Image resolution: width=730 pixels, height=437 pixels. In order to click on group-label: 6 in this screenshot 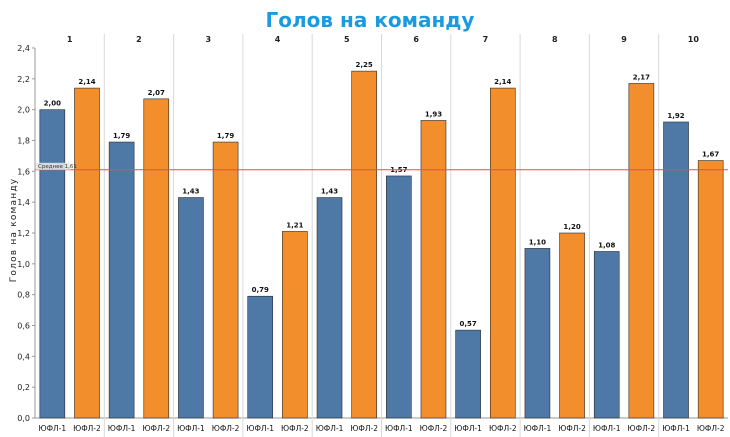, I will do `click(416, 39)`.